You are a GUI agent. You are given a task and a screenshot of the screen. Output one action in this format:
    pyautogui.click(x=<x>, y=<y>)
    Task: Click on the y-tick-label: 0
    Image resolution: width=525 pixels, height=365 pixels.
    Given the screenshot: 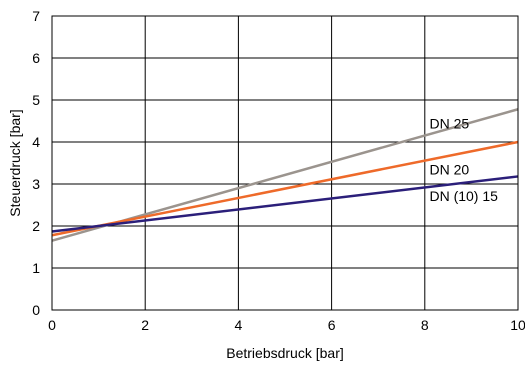 What is the action you would take?
    pyautogui.click(x=36, y=310)
    